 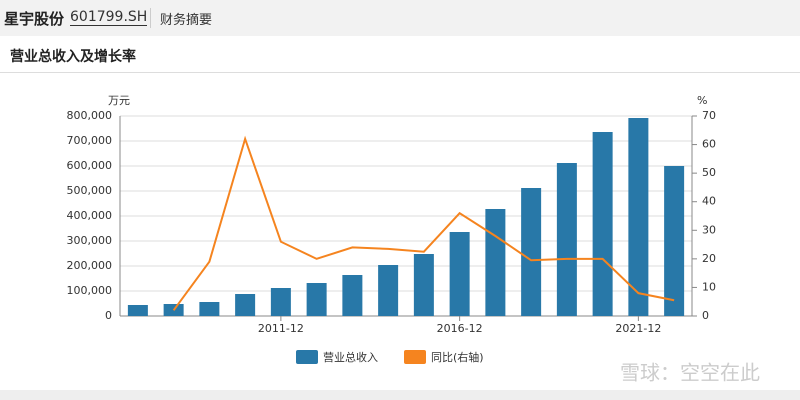 What do you see at coordinates (90, 140) in the screenshot?
I see `y-tick-label: 700,000` at bounding box center [90, 140].